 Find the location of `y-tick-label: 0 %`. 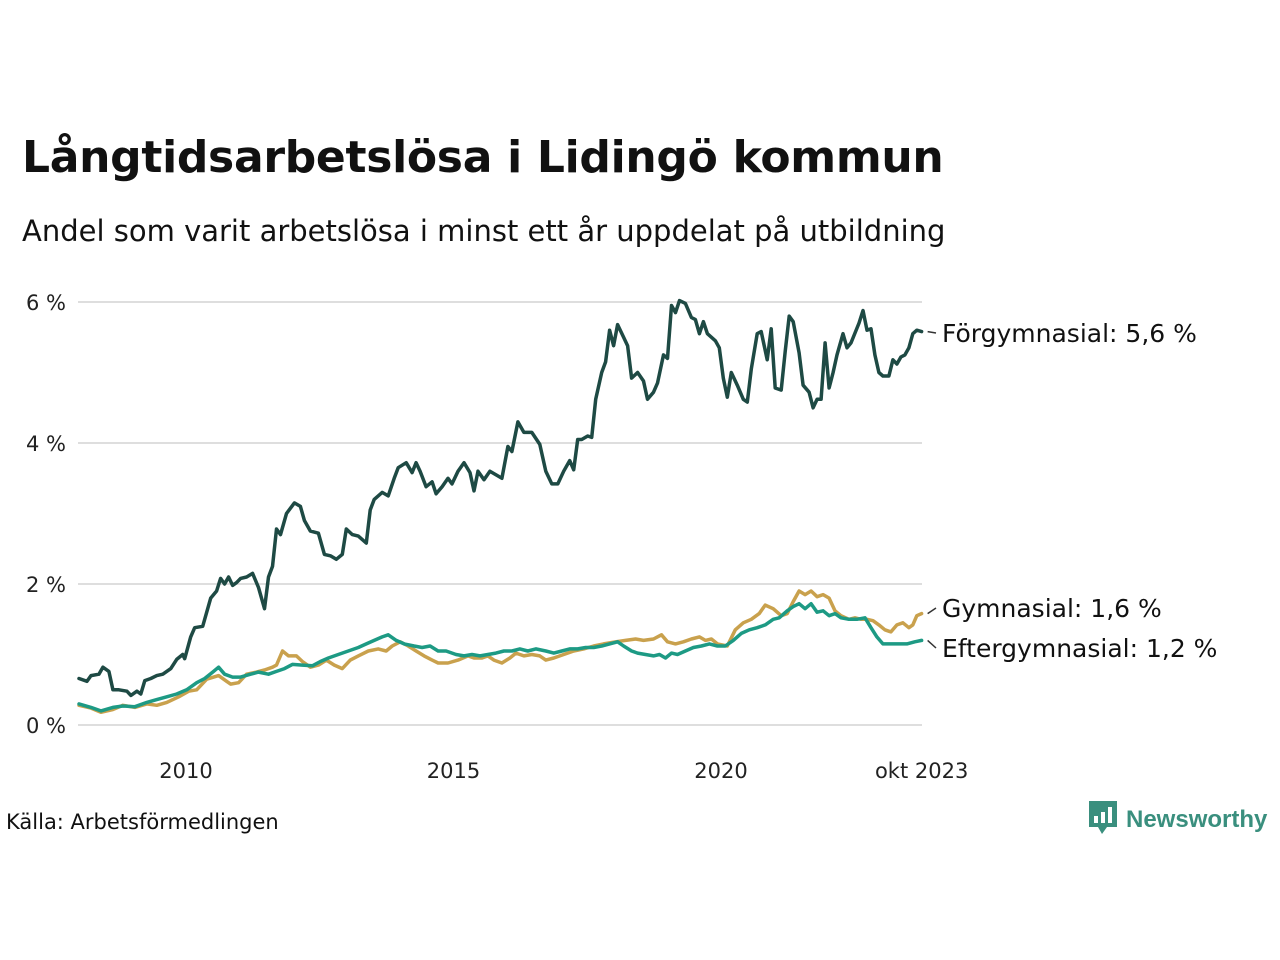

y-tick-label: 0 % is located at coordinates (46, 726).